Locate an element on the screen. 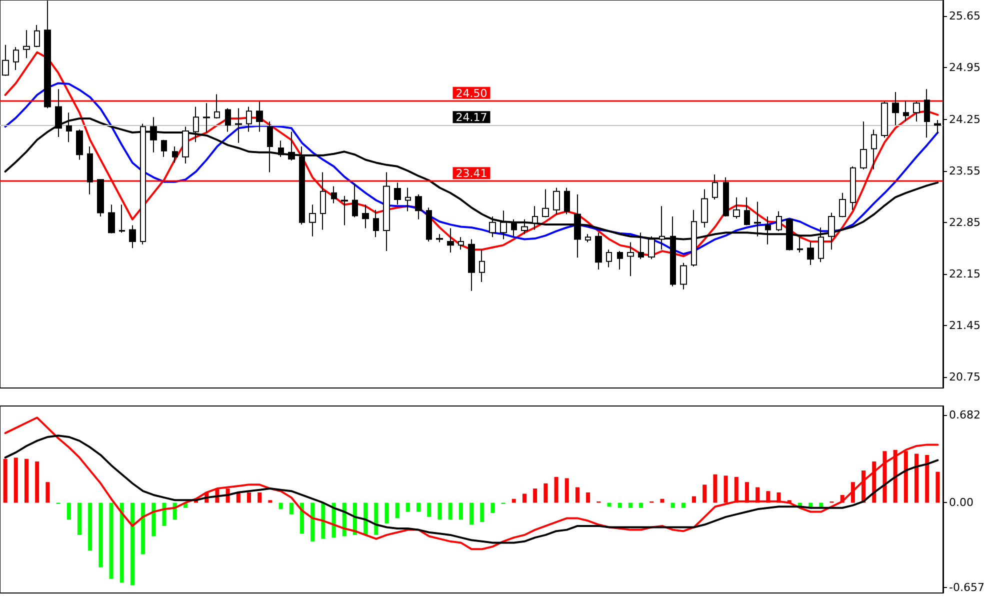  y-tick-label: -0.657 is located at coordinates (966, 587).